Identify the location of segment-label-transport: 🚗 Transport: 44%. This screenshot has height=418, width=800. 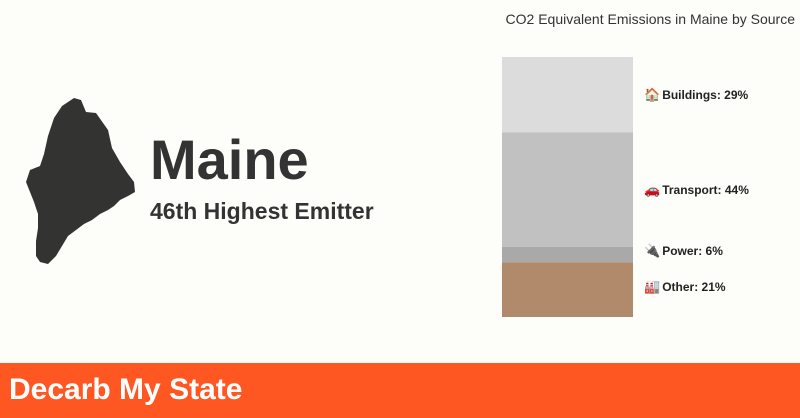
(700, 189).